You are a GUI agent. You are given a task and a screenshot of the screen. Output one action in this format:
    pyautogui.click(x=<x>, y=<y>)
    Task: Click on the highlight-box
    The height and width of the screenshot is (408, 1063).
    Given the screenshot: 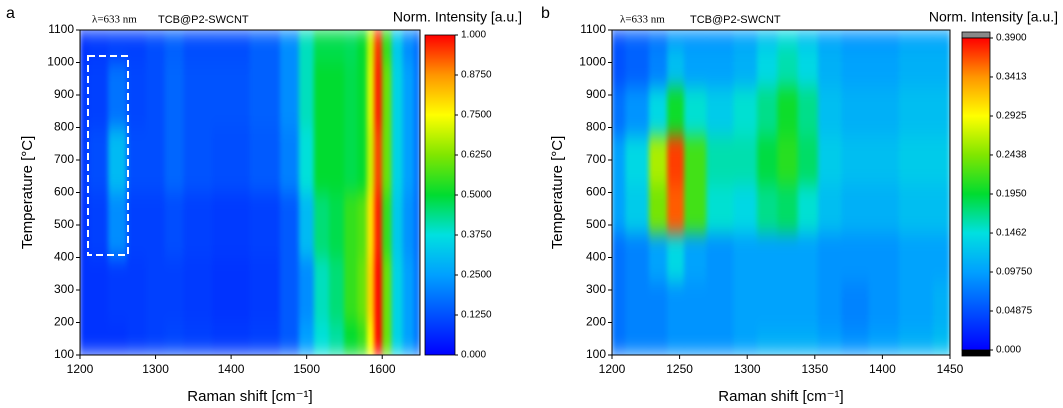 What is the action you would take?
    pyautogui.click(x=108, y=155)
    